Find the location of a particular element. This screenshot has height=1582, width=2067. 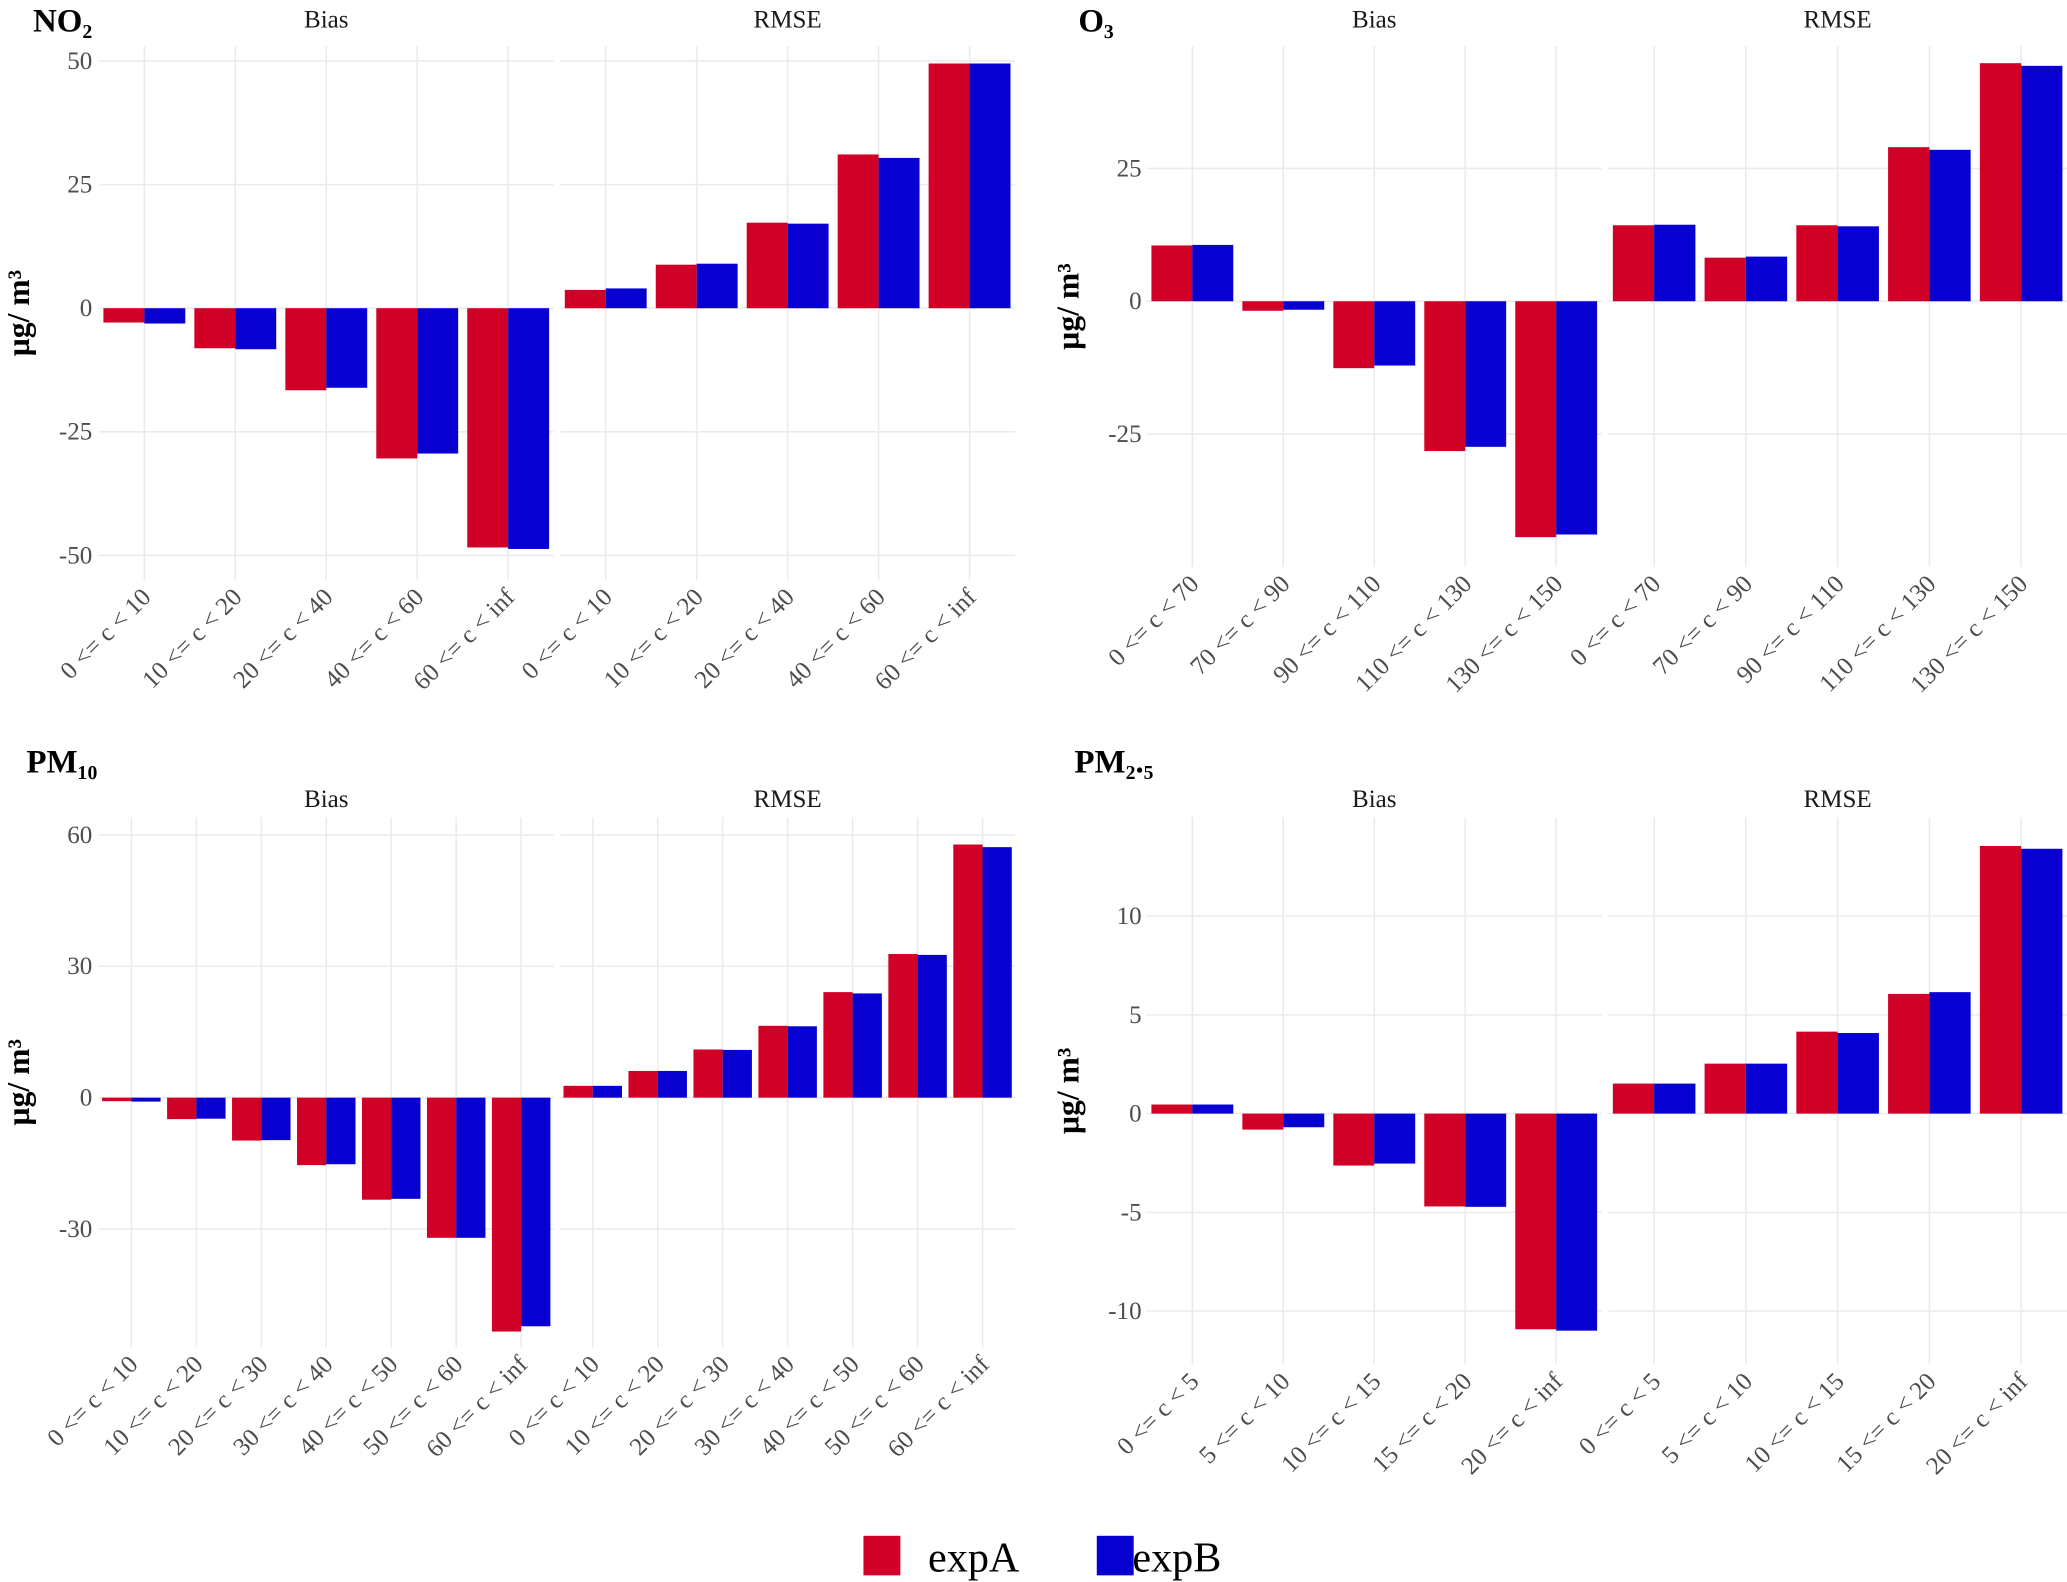

y-tick-label: -30 is located at coordinates (75, 1229).